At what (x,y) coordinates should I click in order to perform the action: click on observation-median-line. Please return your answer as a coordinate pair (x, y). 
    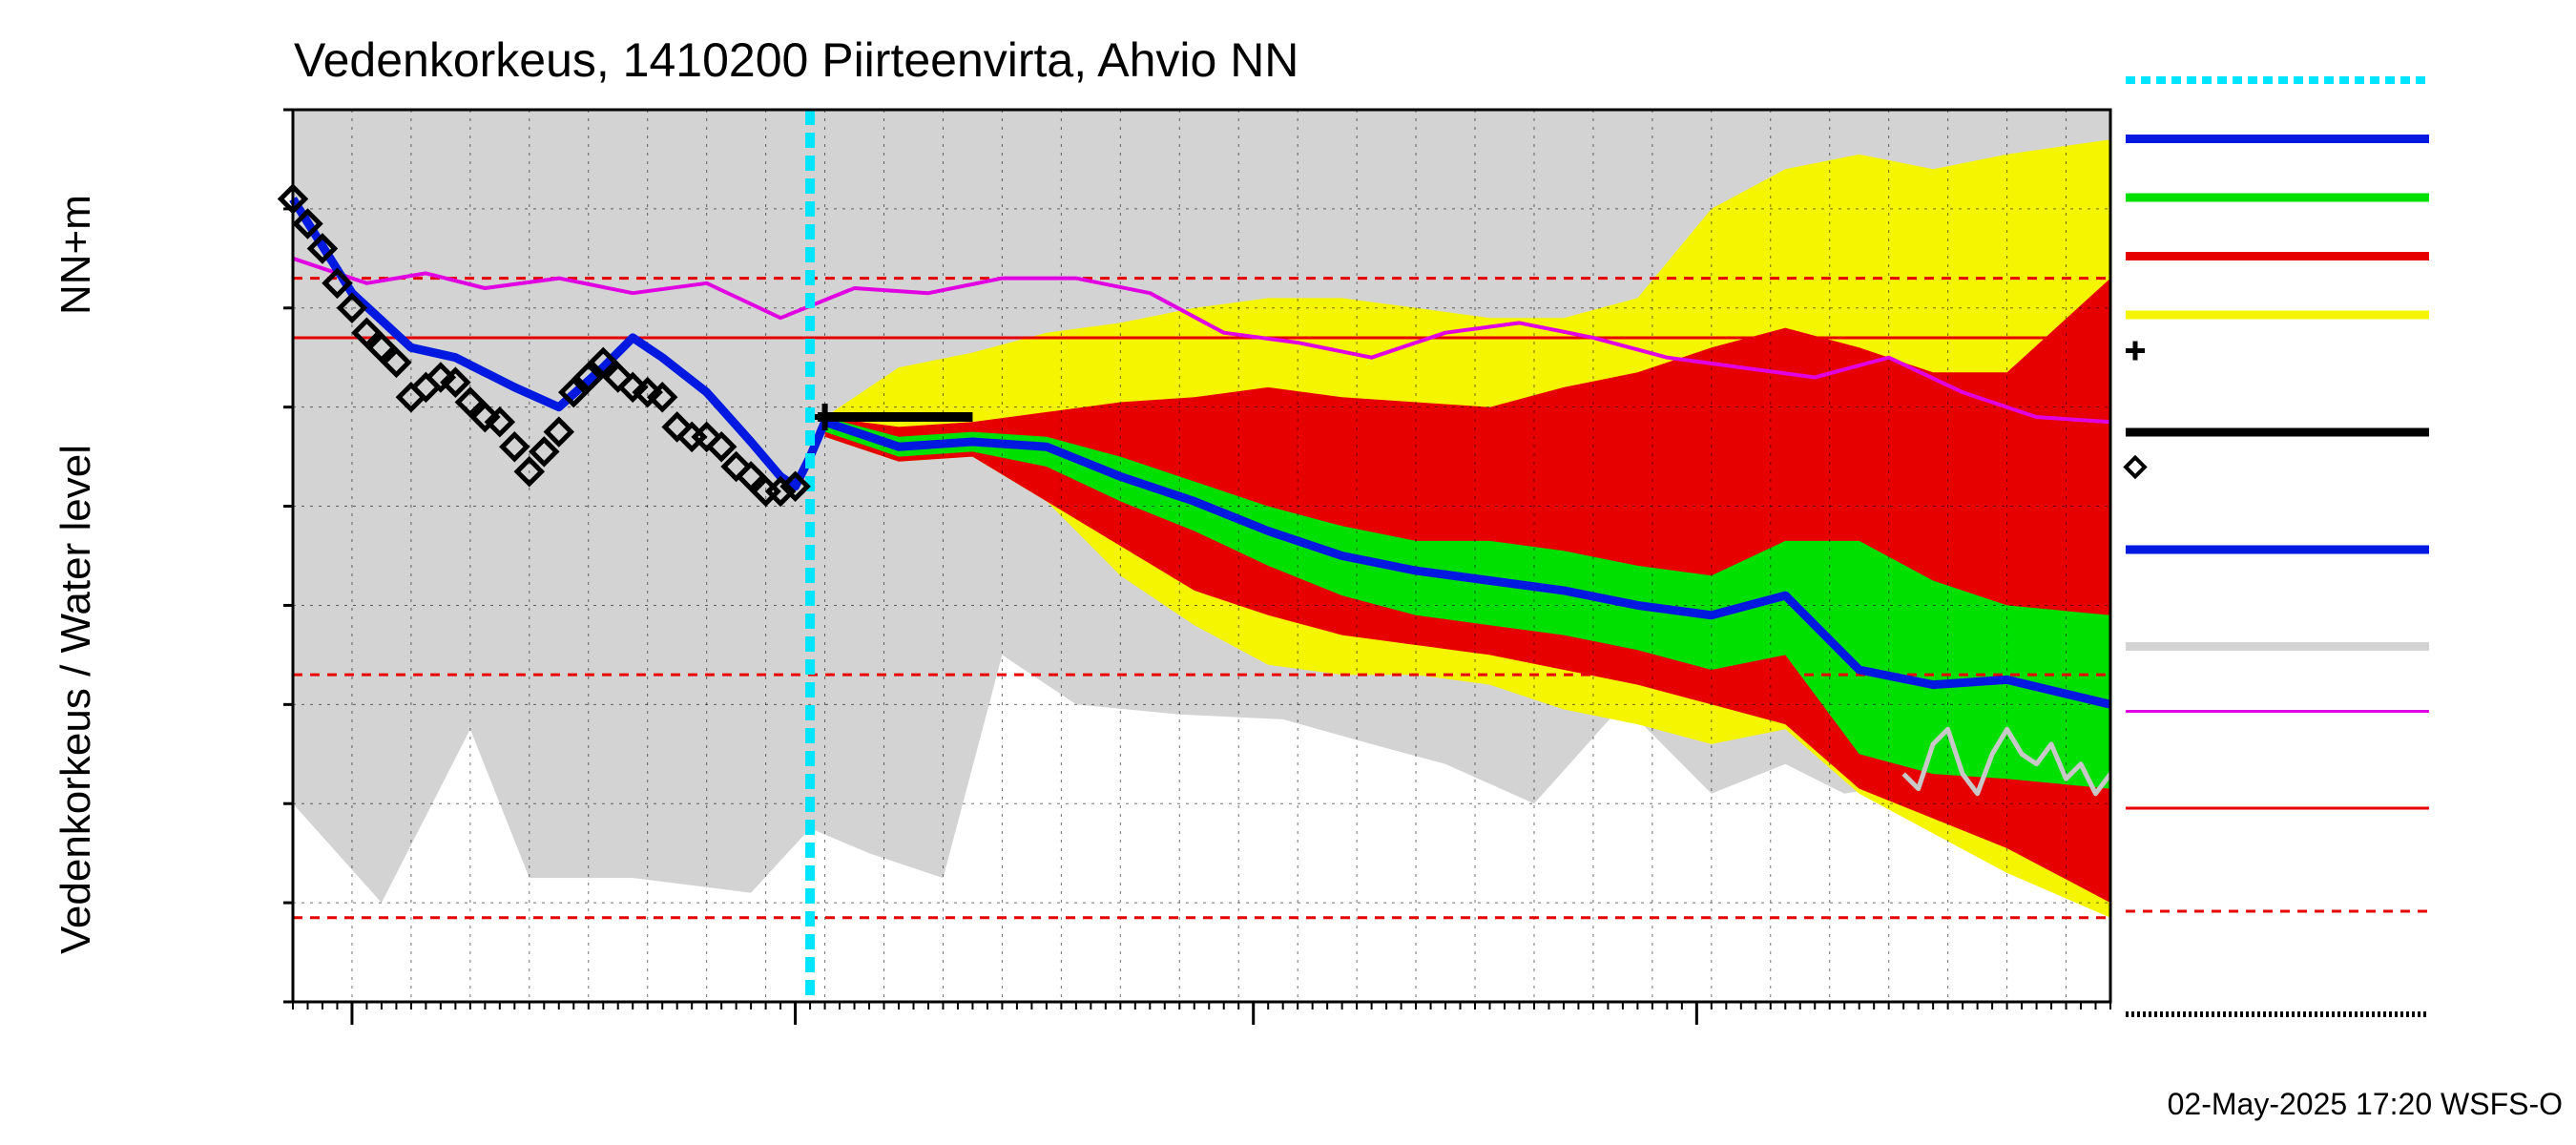
    Looking at the image, I should click on (1201, 340).